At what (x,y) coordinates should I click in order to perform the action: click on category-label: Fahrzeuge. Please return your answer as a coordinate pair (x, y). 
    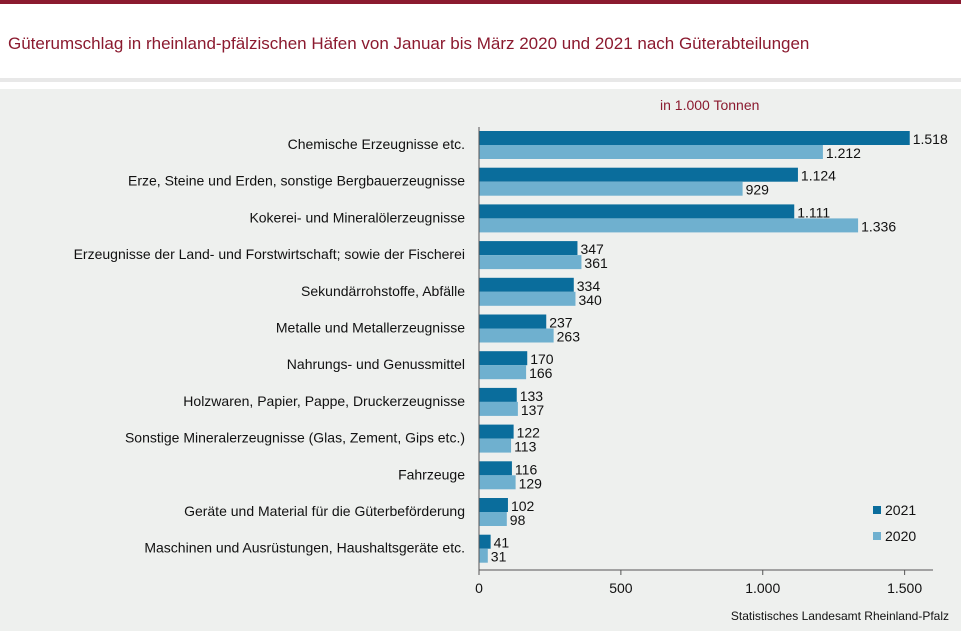
    Looking at the image, I should click on (431, 474).